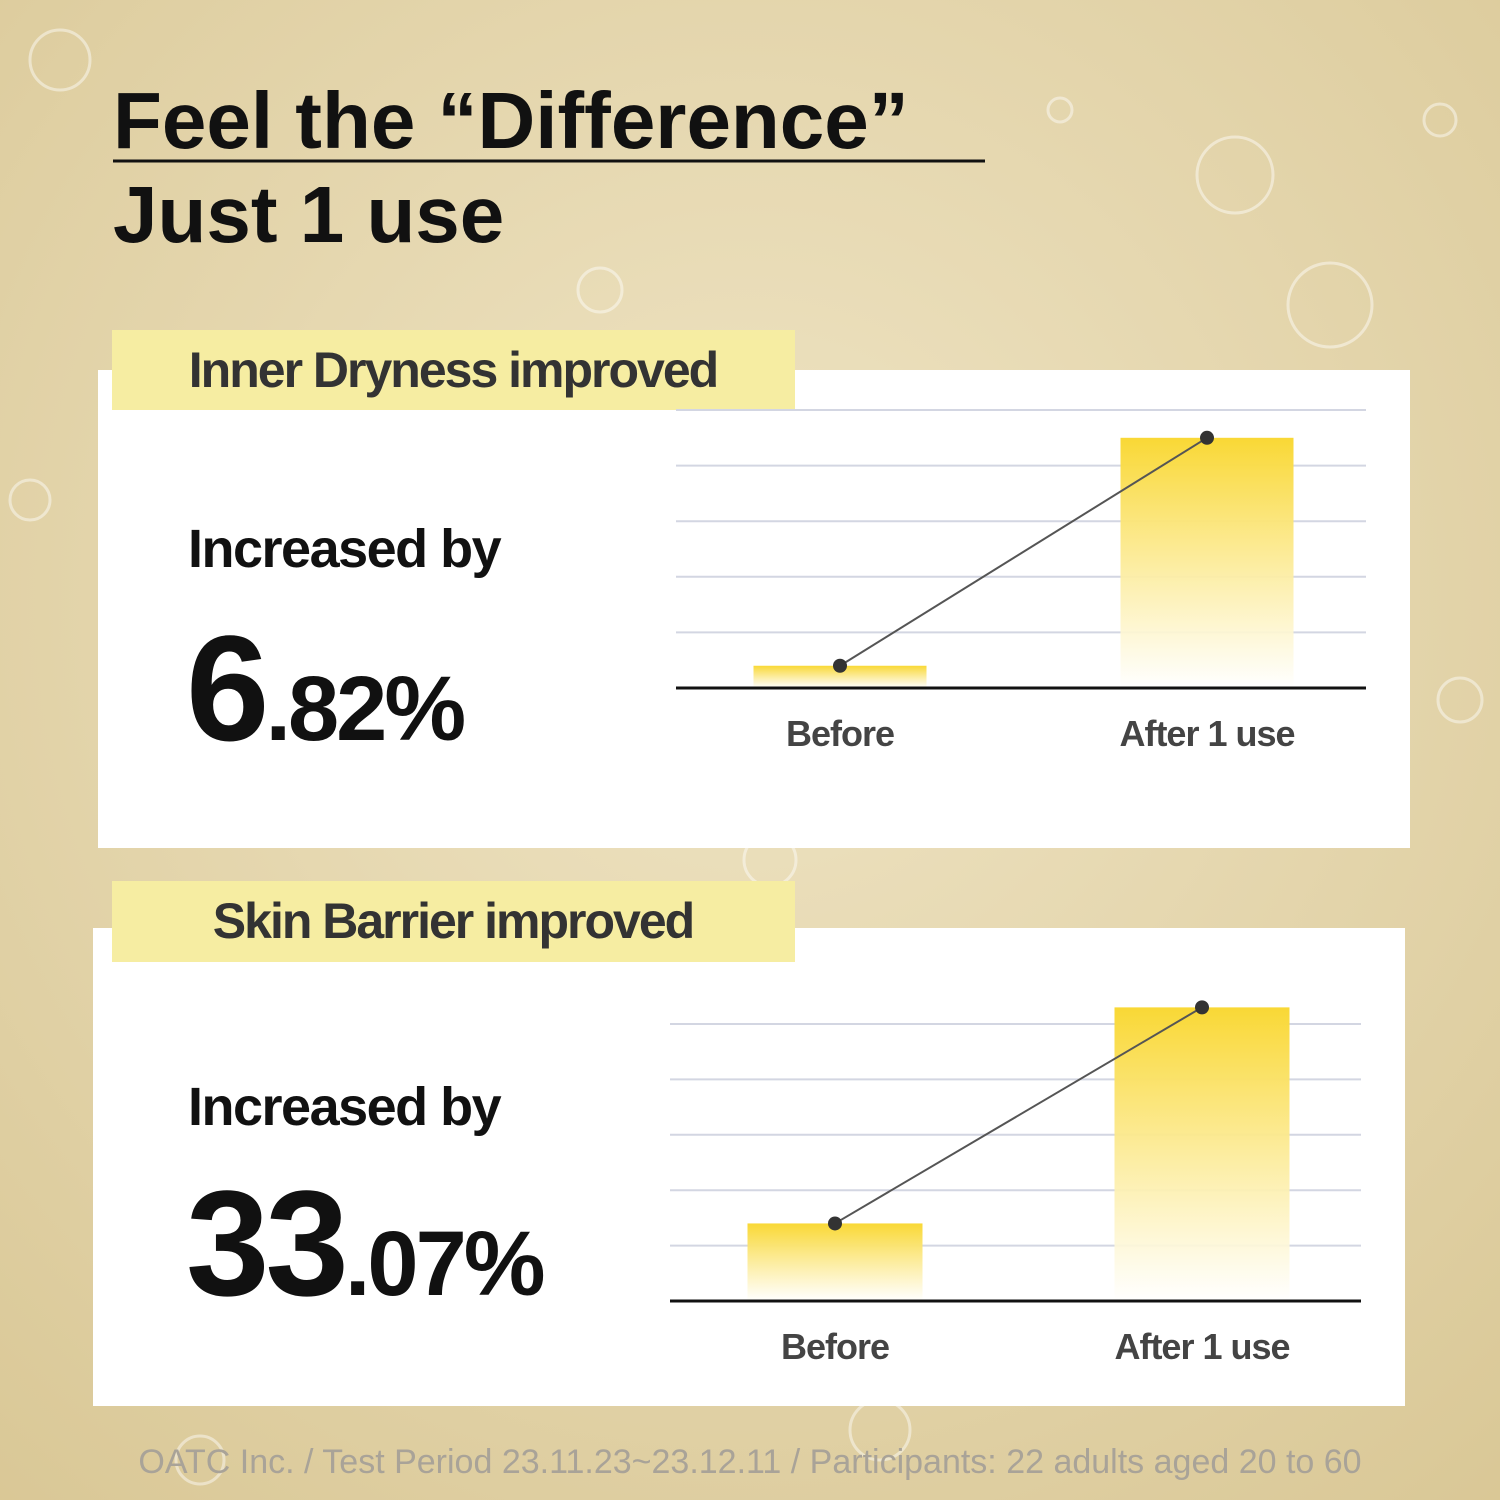  I want to click on title: Feel the “Difference”, so click(511, 120).